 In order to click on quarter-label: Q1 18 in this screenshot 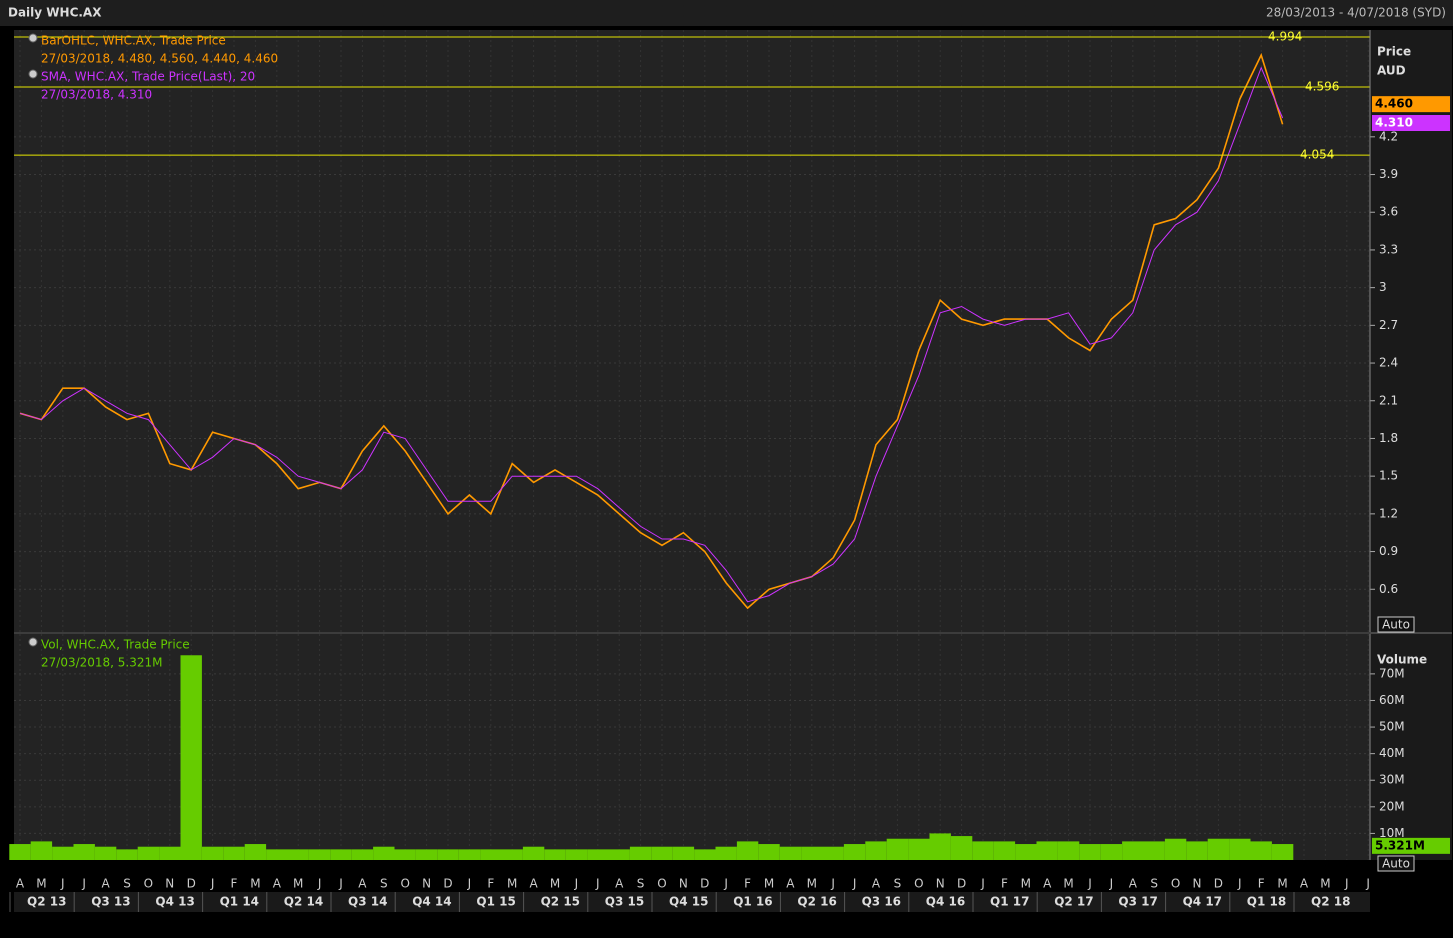, I will do `click(1266, 902)`.